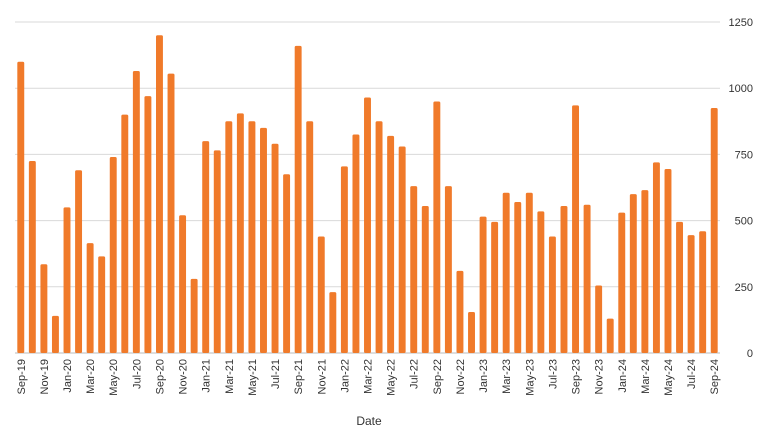 The width and height of the screenshot is (768, 441). Describe the element at coordinates (137, 374) in the screenshot. I see `x-tick-label: Jul-20` at that location.